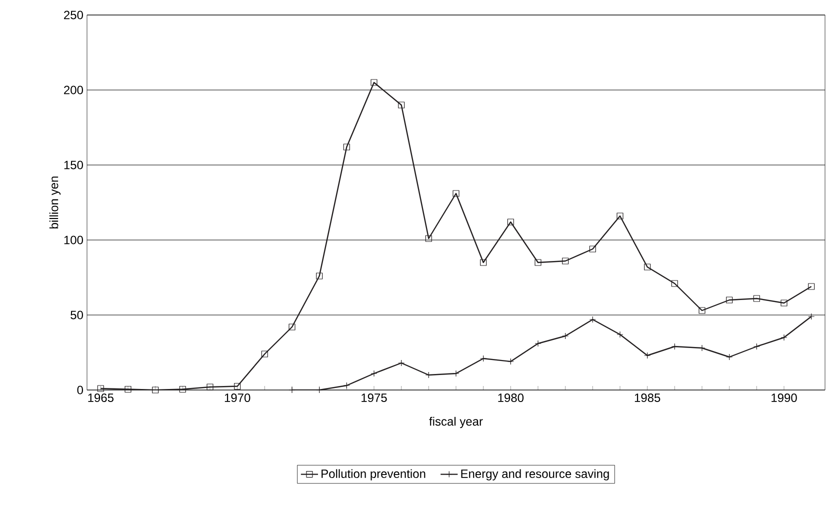 Image resolution: width=829 pixels, height=509 pixels. Describe the element at coordinates (456, 422) in the screenshot. I see `x-axis-title: fiscal year` at that location.